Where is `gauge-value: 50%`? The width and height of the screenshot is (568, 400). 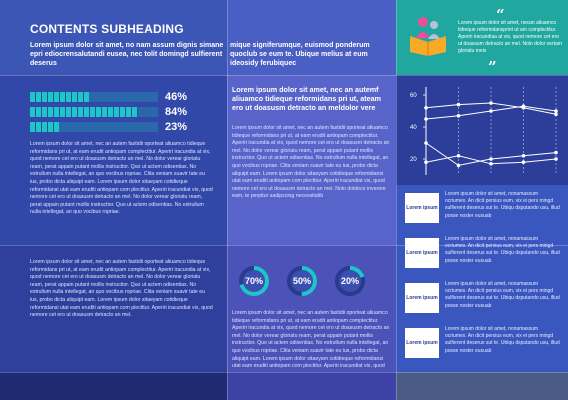 gauge-value: 50% is located at coordinates (301, 281).